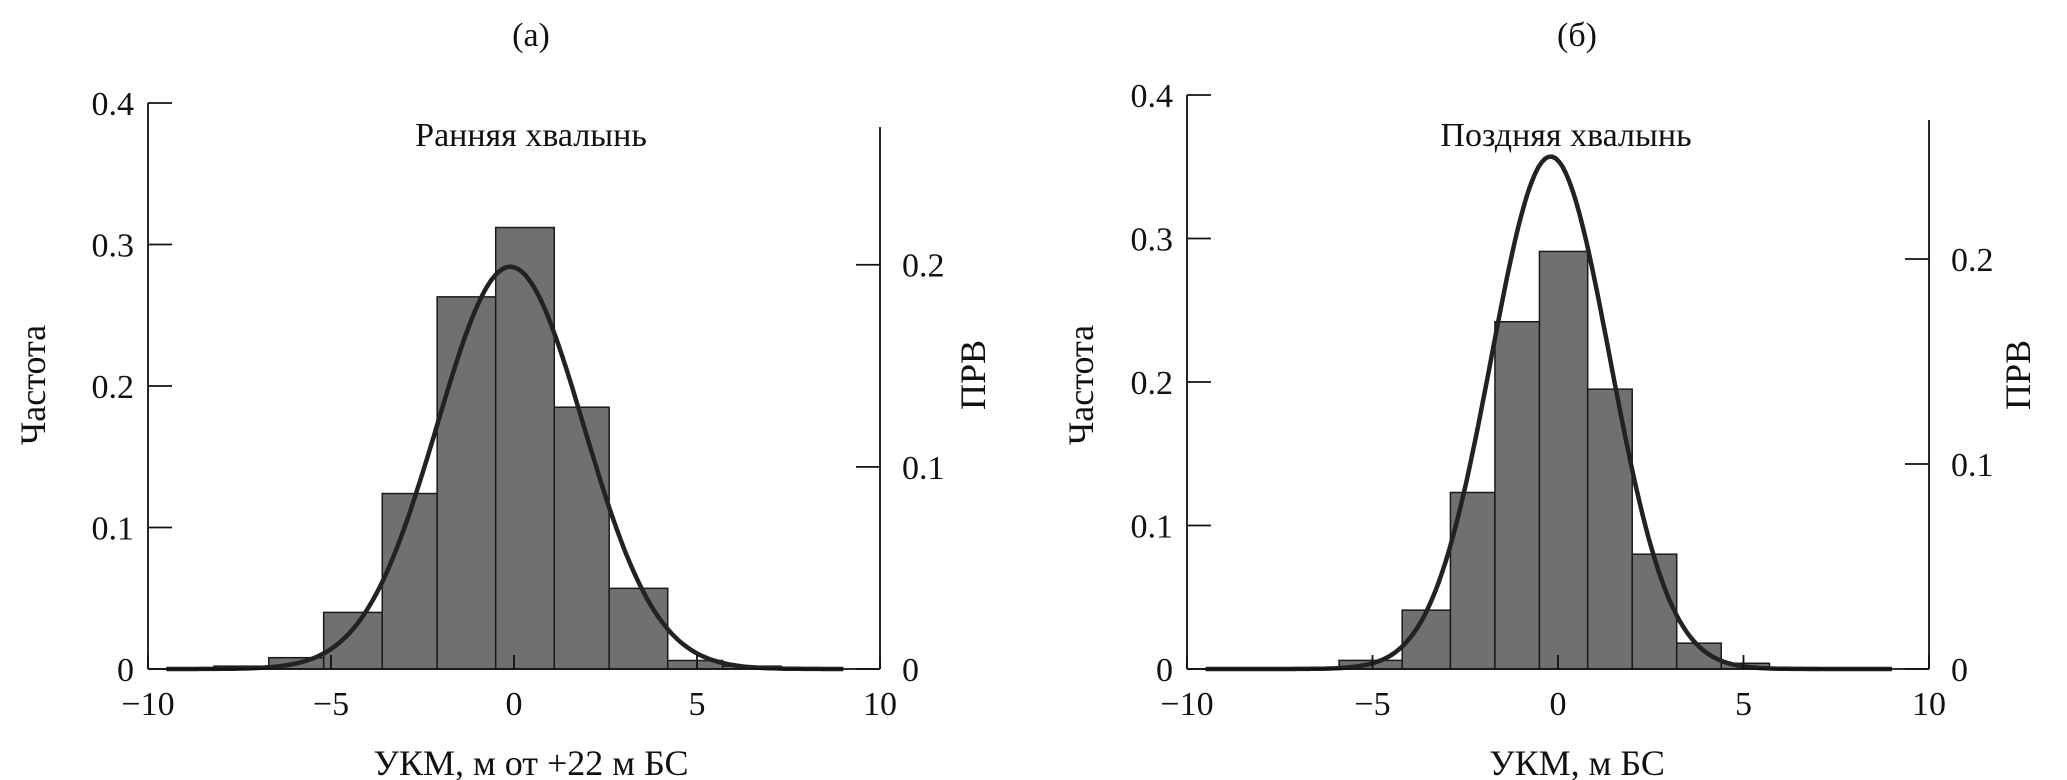 Image resolution: width=2067 pixels, height=780 pixels. Describe the element at coordinates (1565, 135) in the screenshot. I see `chart-title: Поздняя хвалынь` at that location.